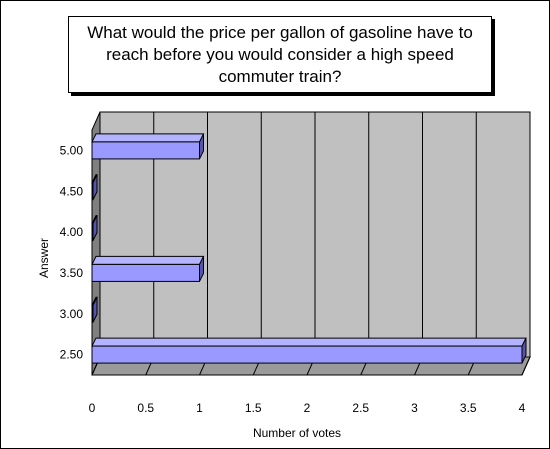 This screenshot has width=550, height=449. What do you see at coordinates (72, 355) in the screenshot?
I see `y-tick-label: 2.50` at bounding box center [72, 355].